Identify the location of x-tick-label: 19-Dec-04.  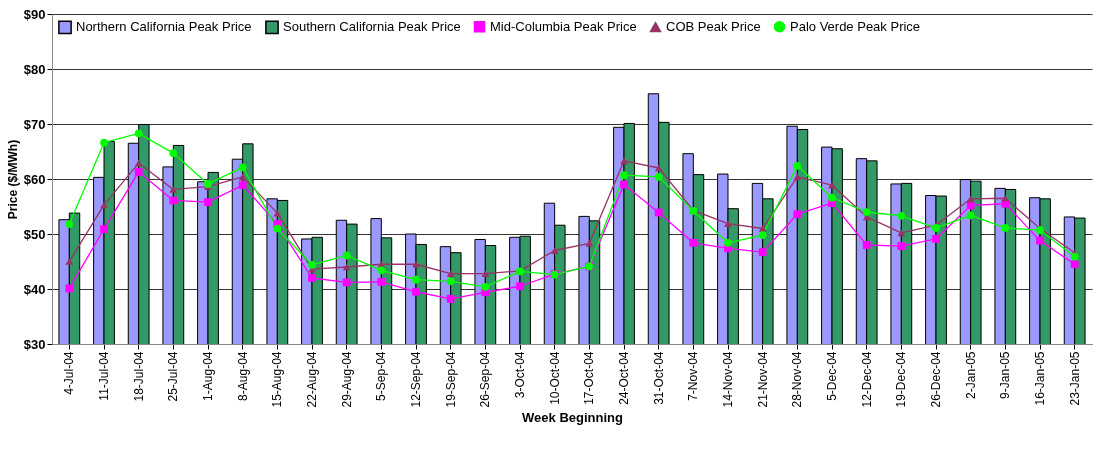
(901, 379).